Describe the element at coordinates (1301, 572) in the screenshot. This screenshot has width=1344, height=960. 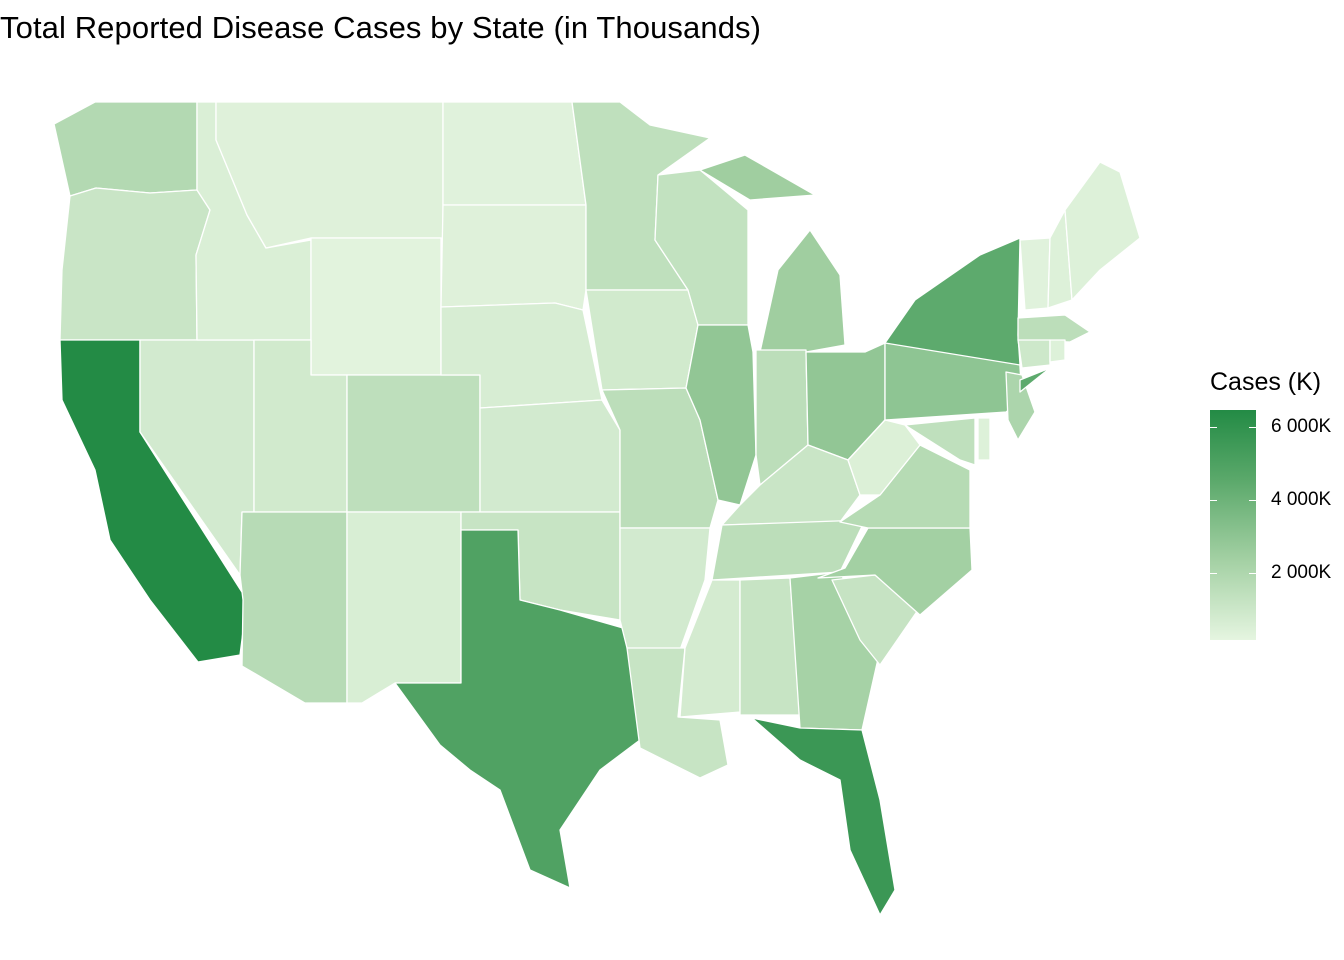
I see `legend-label-2000: 2 000K` at that location.